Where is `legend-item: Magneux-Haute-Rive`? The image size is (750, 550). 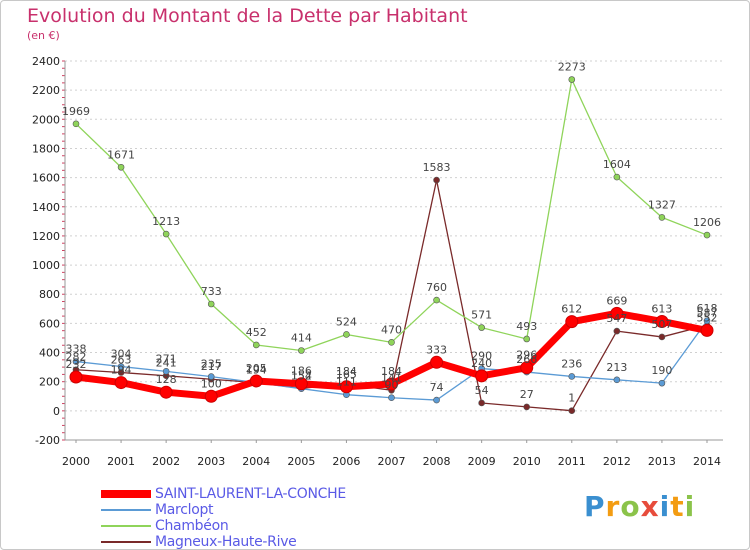
legend-item: Magneux-Haute-Rive is located at coordinates (223, 542).